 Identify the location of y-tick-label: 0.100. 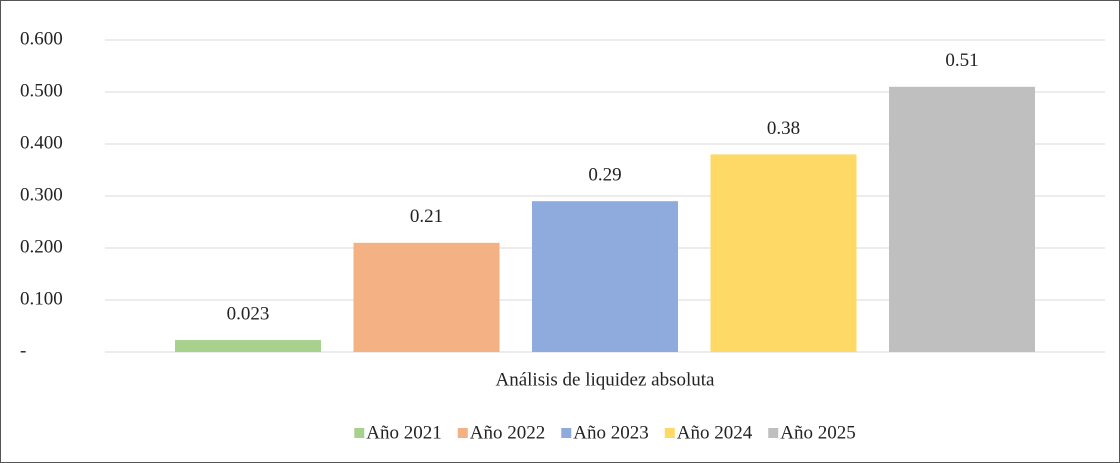
(41, 298).